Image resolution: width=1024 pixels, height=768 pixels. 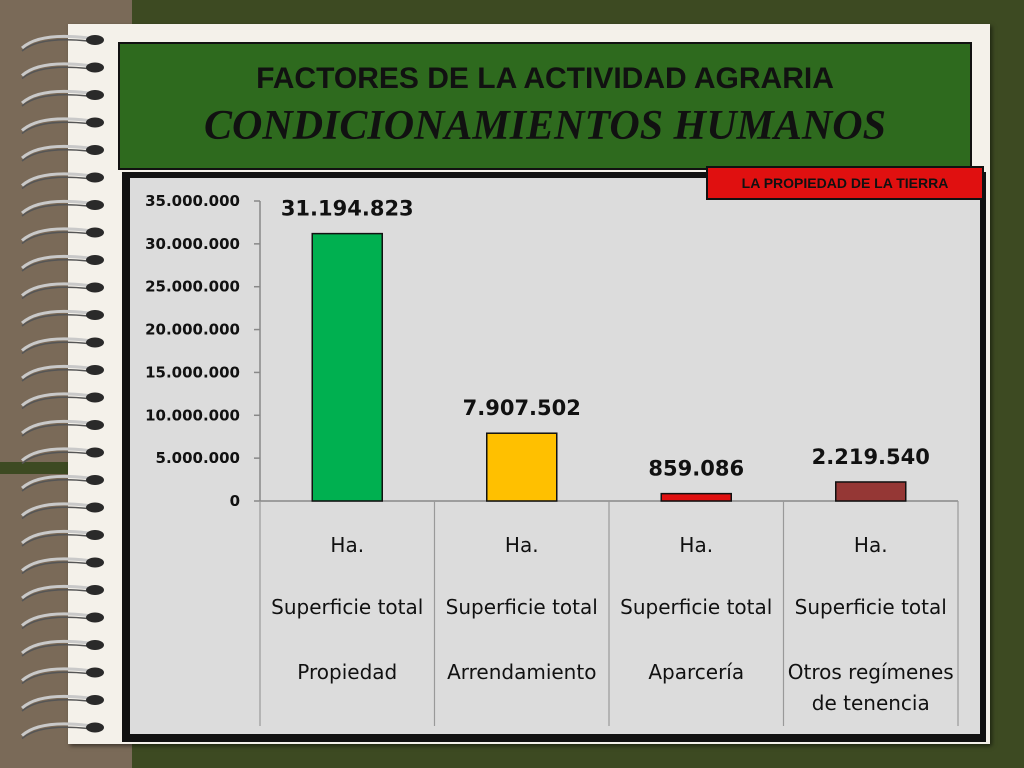 What do you see at coordinates (192, 330) in the screenshot?
I see `y-tick-label: 20.000.000` at bounding box center [192, 330].